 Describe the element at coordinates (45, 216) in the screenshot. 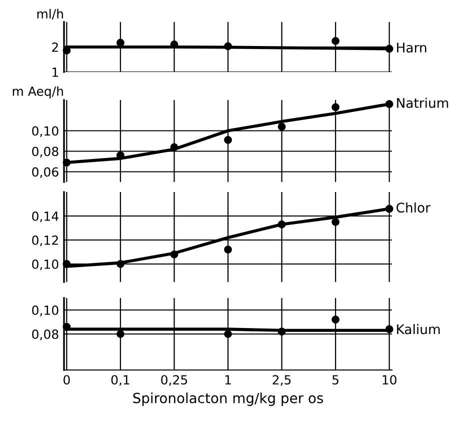

I see `y-tick-label: 0,14` at that location.